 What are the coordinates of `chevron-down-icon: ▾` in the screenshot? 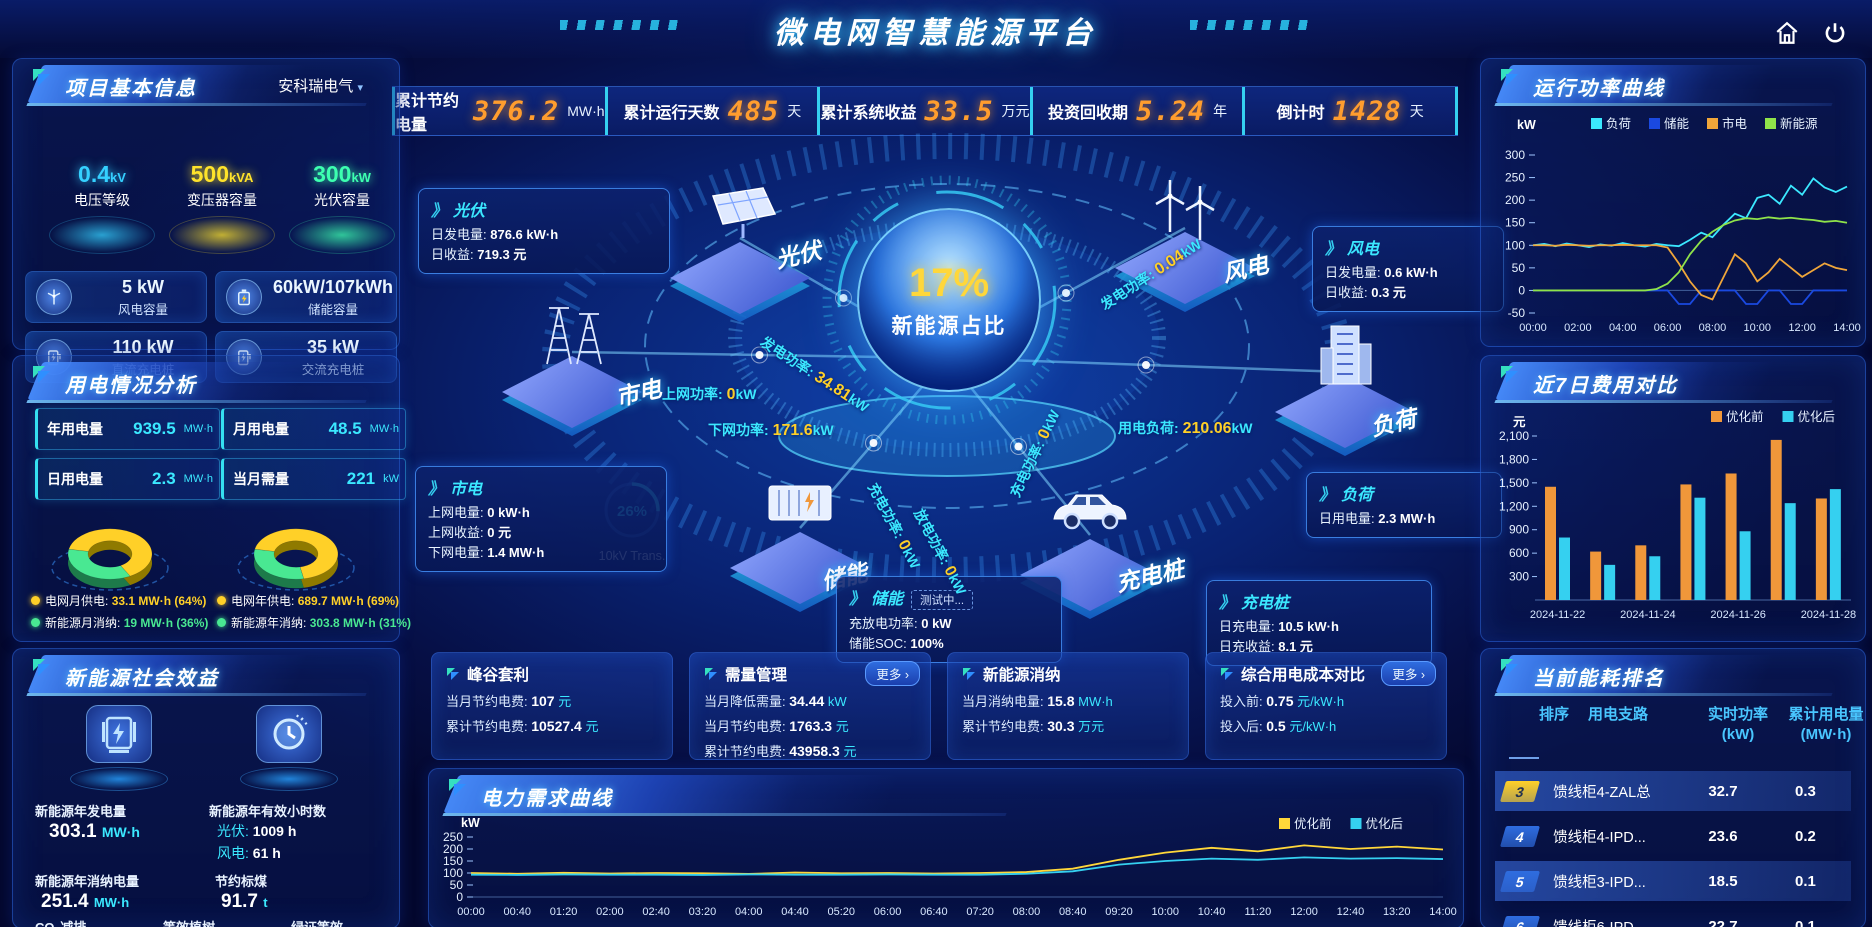 It's located at (360, 88).